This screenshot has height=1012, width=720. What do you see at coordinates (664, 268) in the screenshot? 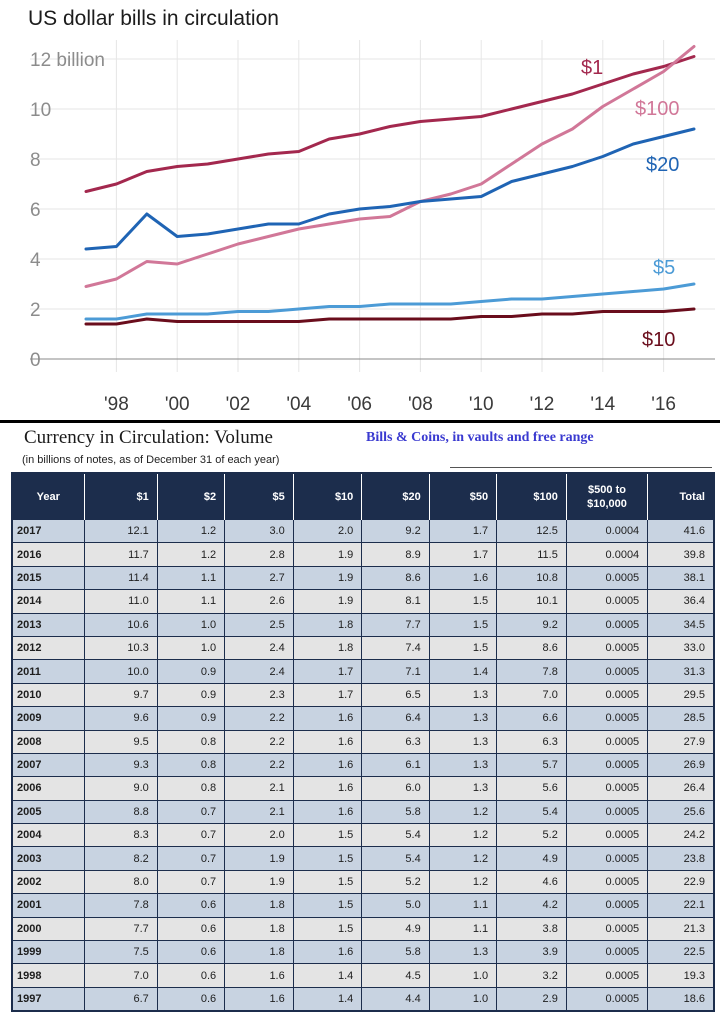
I see `series-label: $5` at bounding box center [664, 268].